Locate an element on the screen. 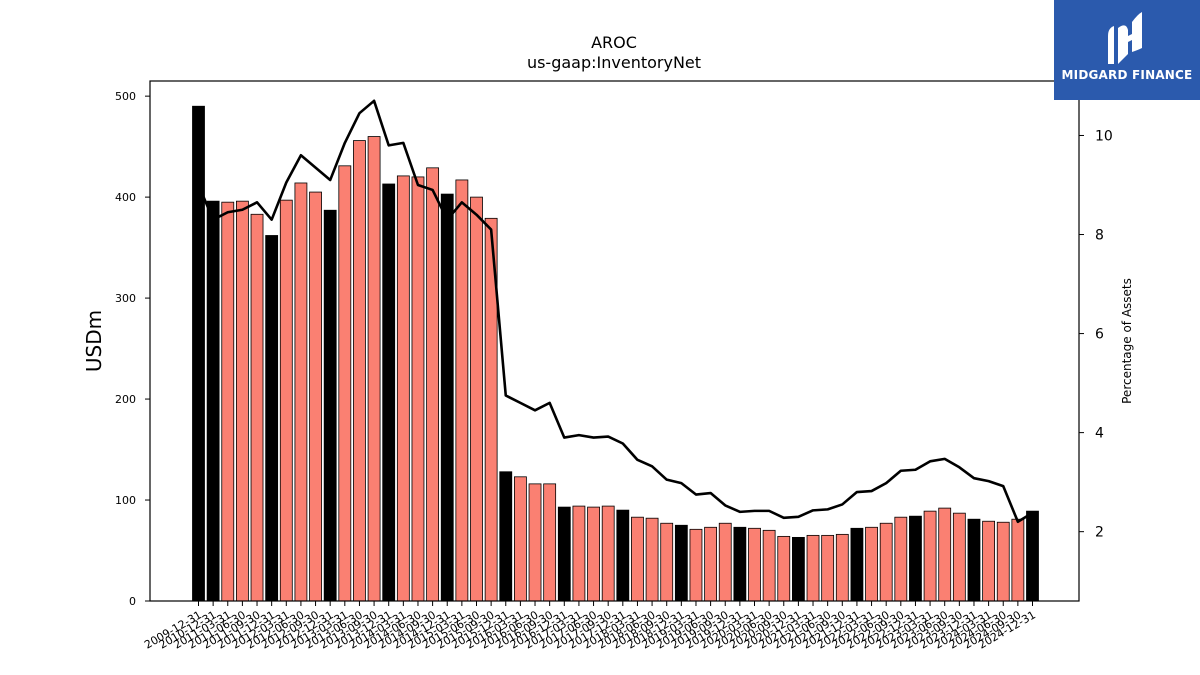  y2-tick-label: 2 is located at coordinates (1099, 533).